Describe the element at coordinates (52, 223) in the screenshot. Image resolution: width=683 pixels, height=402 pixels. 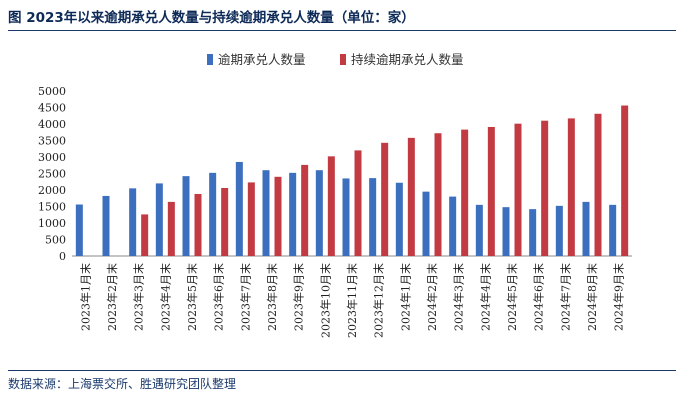
I see `y-tick-label: 1000` at that location.